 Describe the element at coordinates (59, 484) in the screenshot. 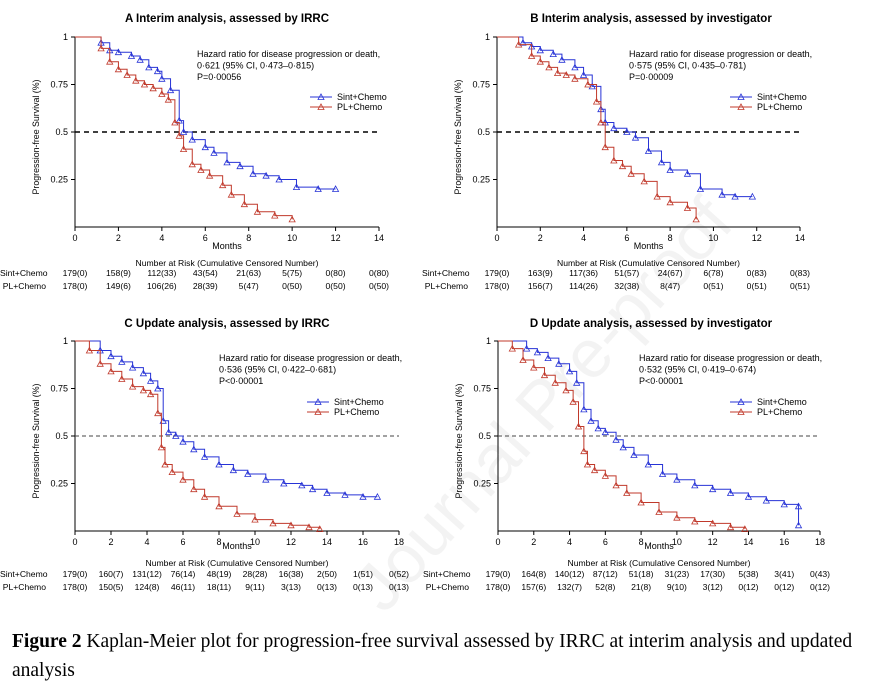

I see `y-tick-label: 0.25` at that location.